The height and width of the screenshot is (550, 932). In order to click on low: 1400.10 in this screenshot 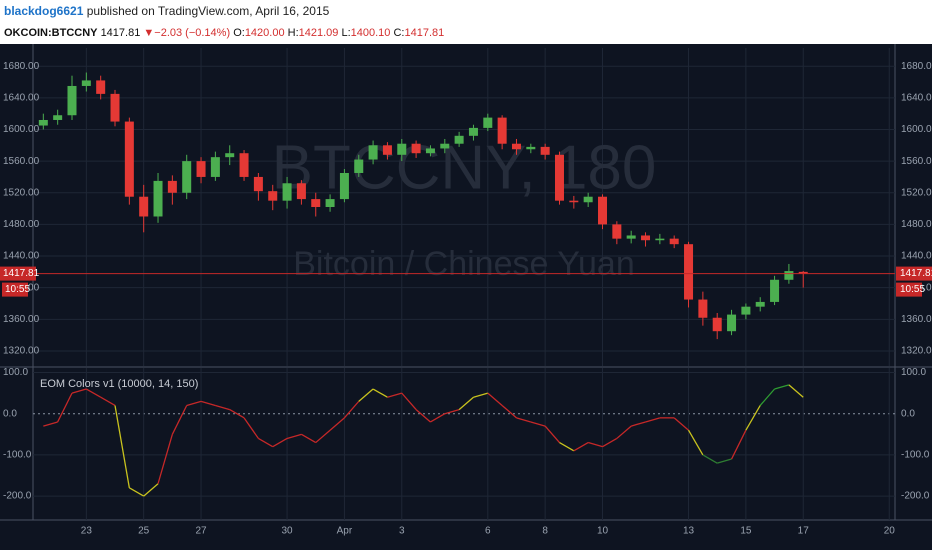, I will do `click(370, 33)`.